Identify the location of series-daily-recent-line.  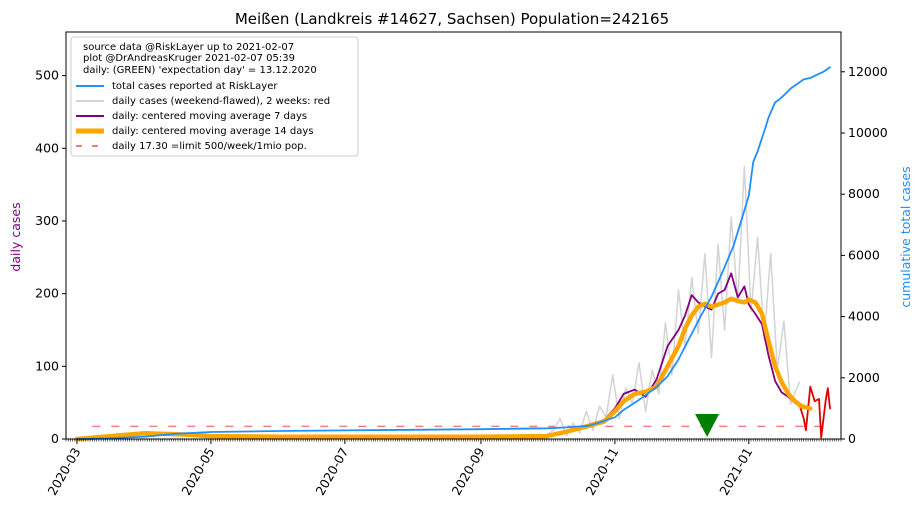
(814, 412).